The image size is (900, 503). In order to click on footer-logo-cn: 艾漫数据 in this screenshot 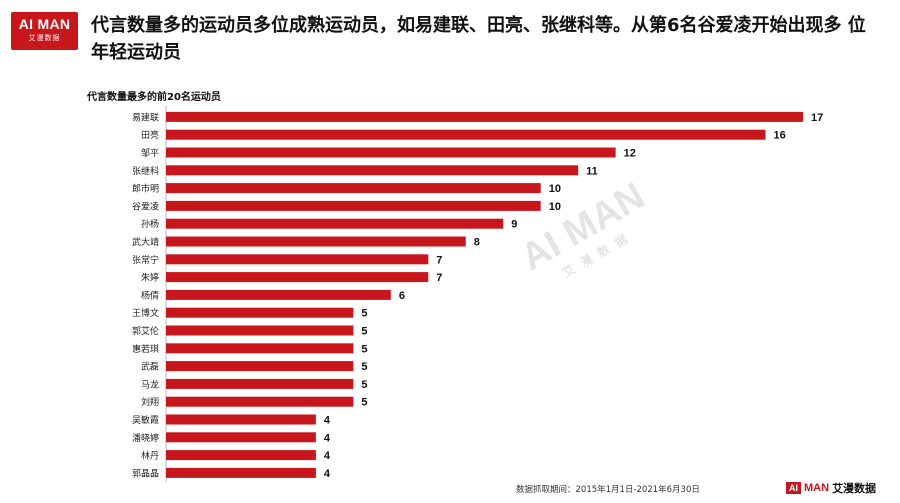, I will do `click(854, 488)`.